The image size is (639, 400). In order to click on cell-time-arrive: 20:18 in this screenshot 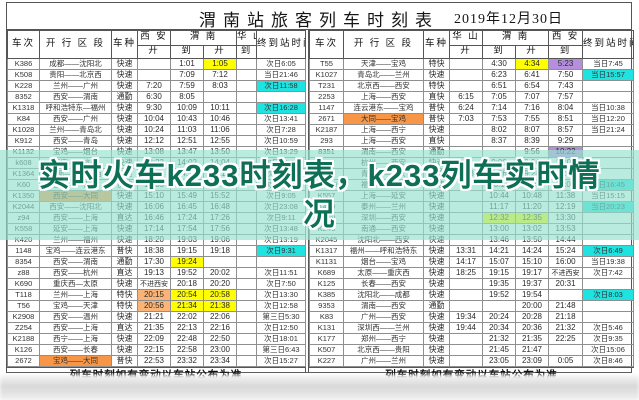, I will do `click(187, 284)`.